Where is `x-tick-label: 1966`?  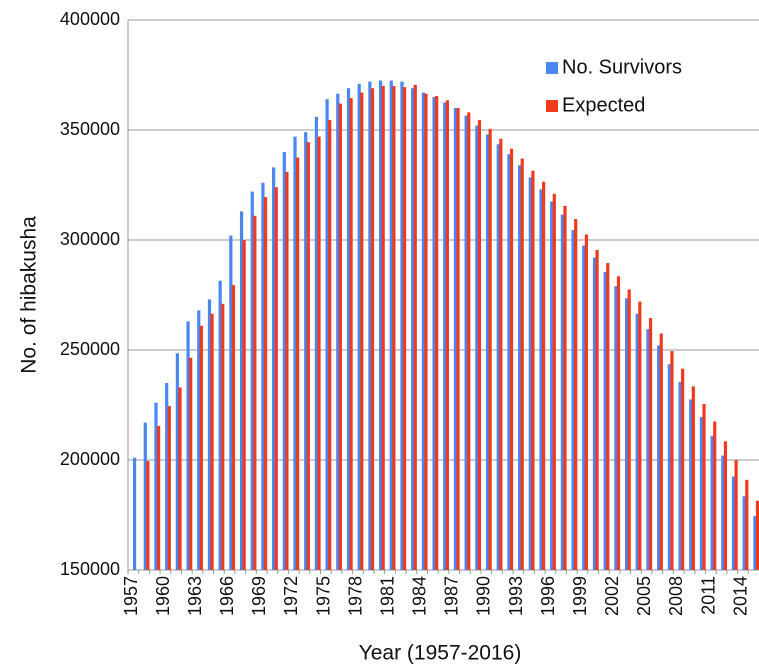
x-tick-label: 1966 is located at coordinates (227, 596).